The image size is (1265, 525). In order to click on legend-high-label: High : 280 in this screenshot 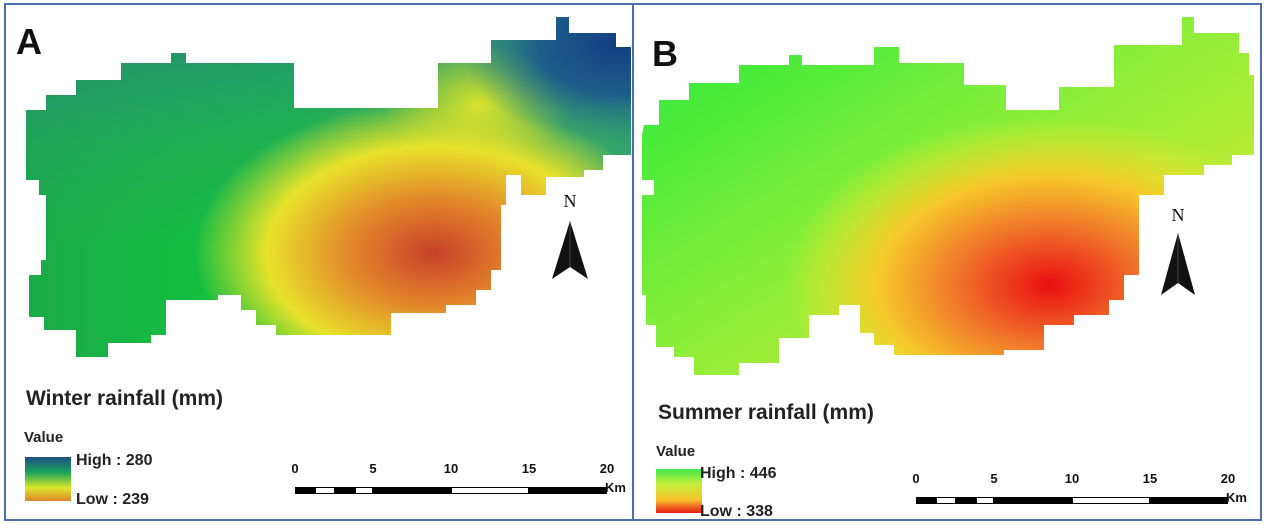, I will do `click(114, 460)`.